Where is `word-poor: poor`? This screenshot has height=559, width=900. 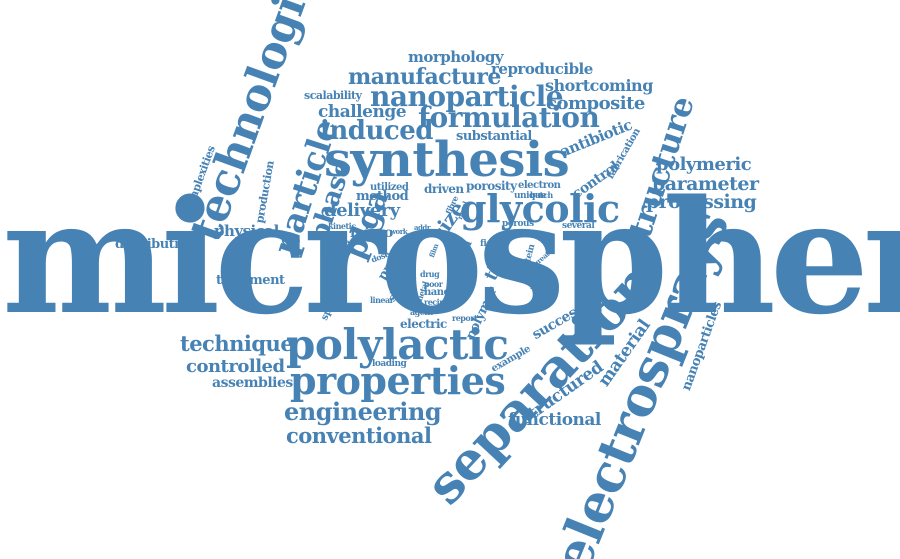
word-poor: poor is located at coordinates (433, 284).